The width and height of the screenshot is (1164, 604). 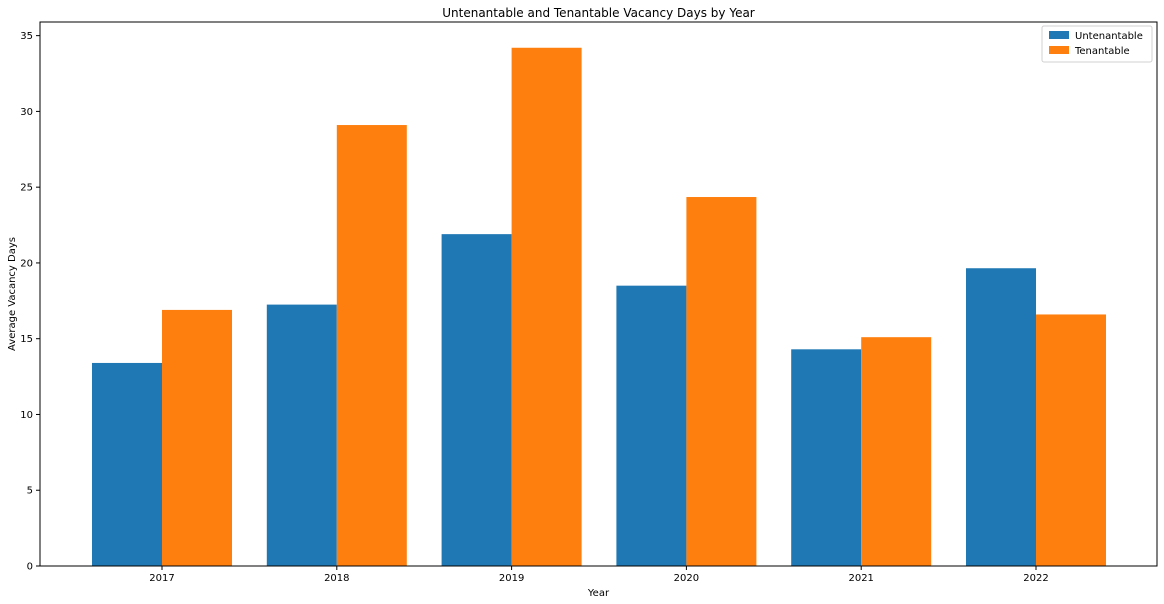 I want to click on y-tick-label: 35, so click(x=26, y=36).